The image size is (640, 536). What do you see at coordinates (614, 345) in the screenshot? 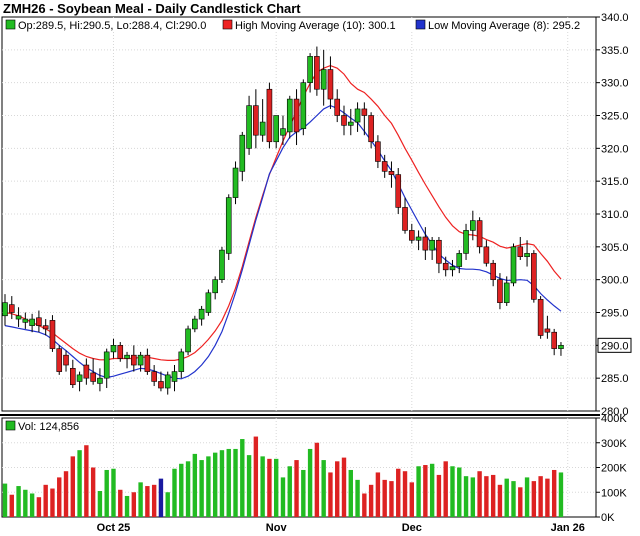
I see `last-price-box` at bounding box center [614, 345].